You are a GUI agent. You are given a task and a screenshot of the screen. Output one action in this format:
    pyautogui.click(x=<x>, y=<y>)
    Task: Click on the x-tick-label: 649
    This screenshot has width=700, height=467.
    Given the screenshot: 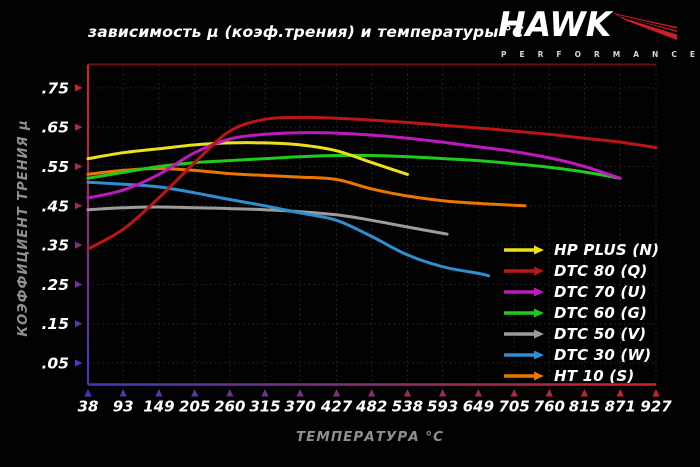 What is the action you would take?
    pyautogui.click(x=478, y=407)
    